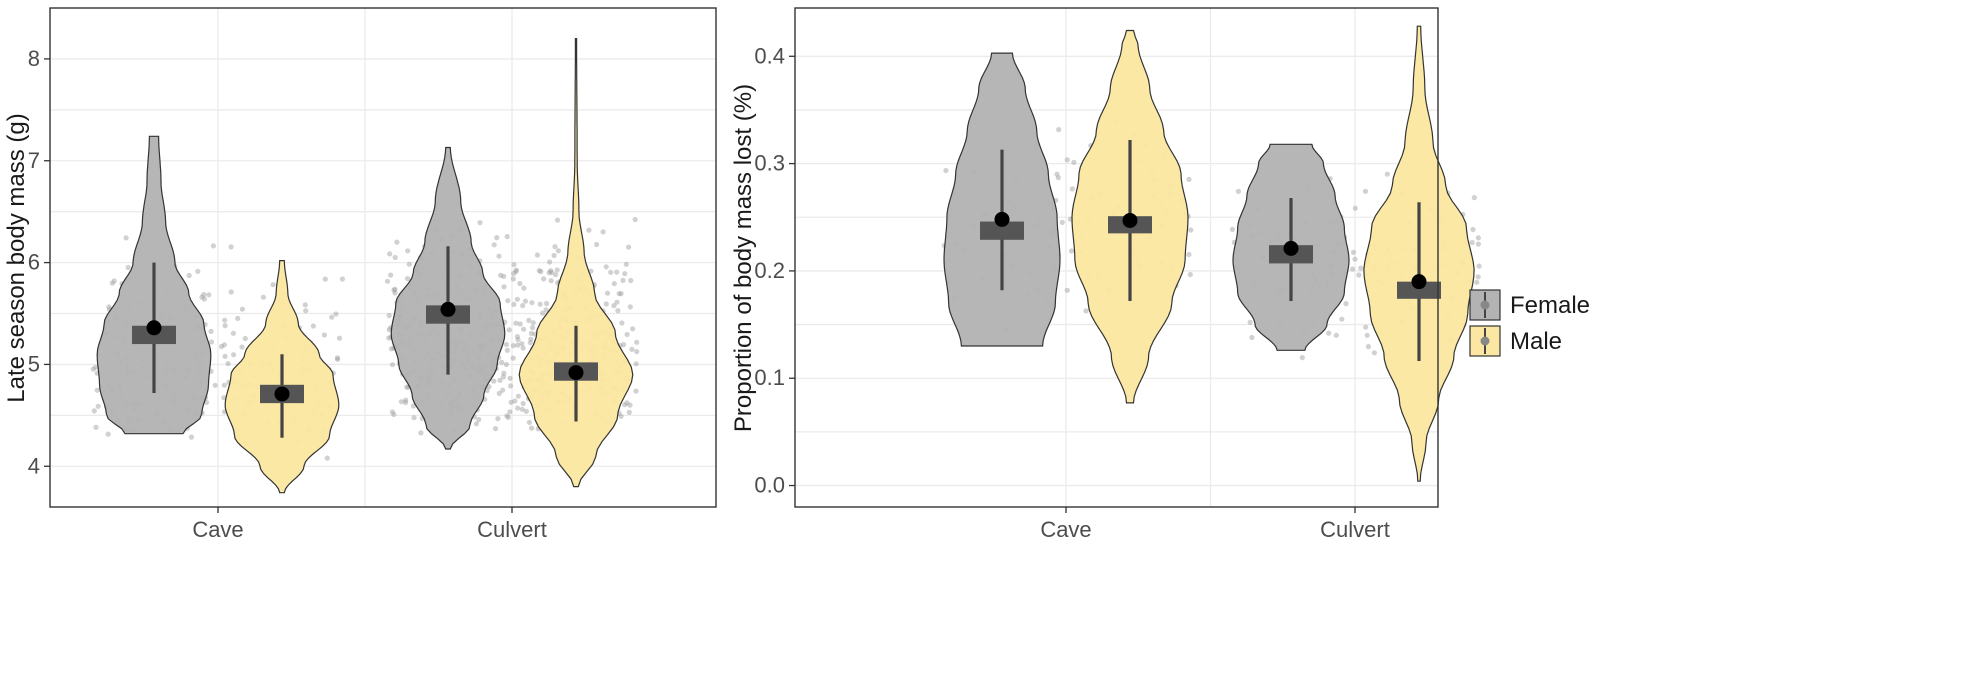  What do you see at coordinates (34, 363) in the screenshot?
I see `y-tick-label: 5` at bounding box center [34, 363].